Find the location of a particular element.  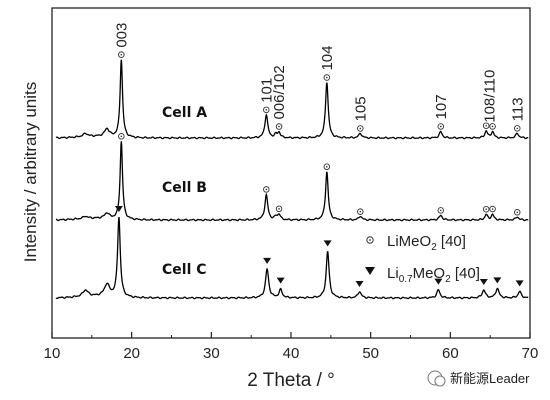

watermark-text: 新能源Leader is located at coordinates (490, 378).